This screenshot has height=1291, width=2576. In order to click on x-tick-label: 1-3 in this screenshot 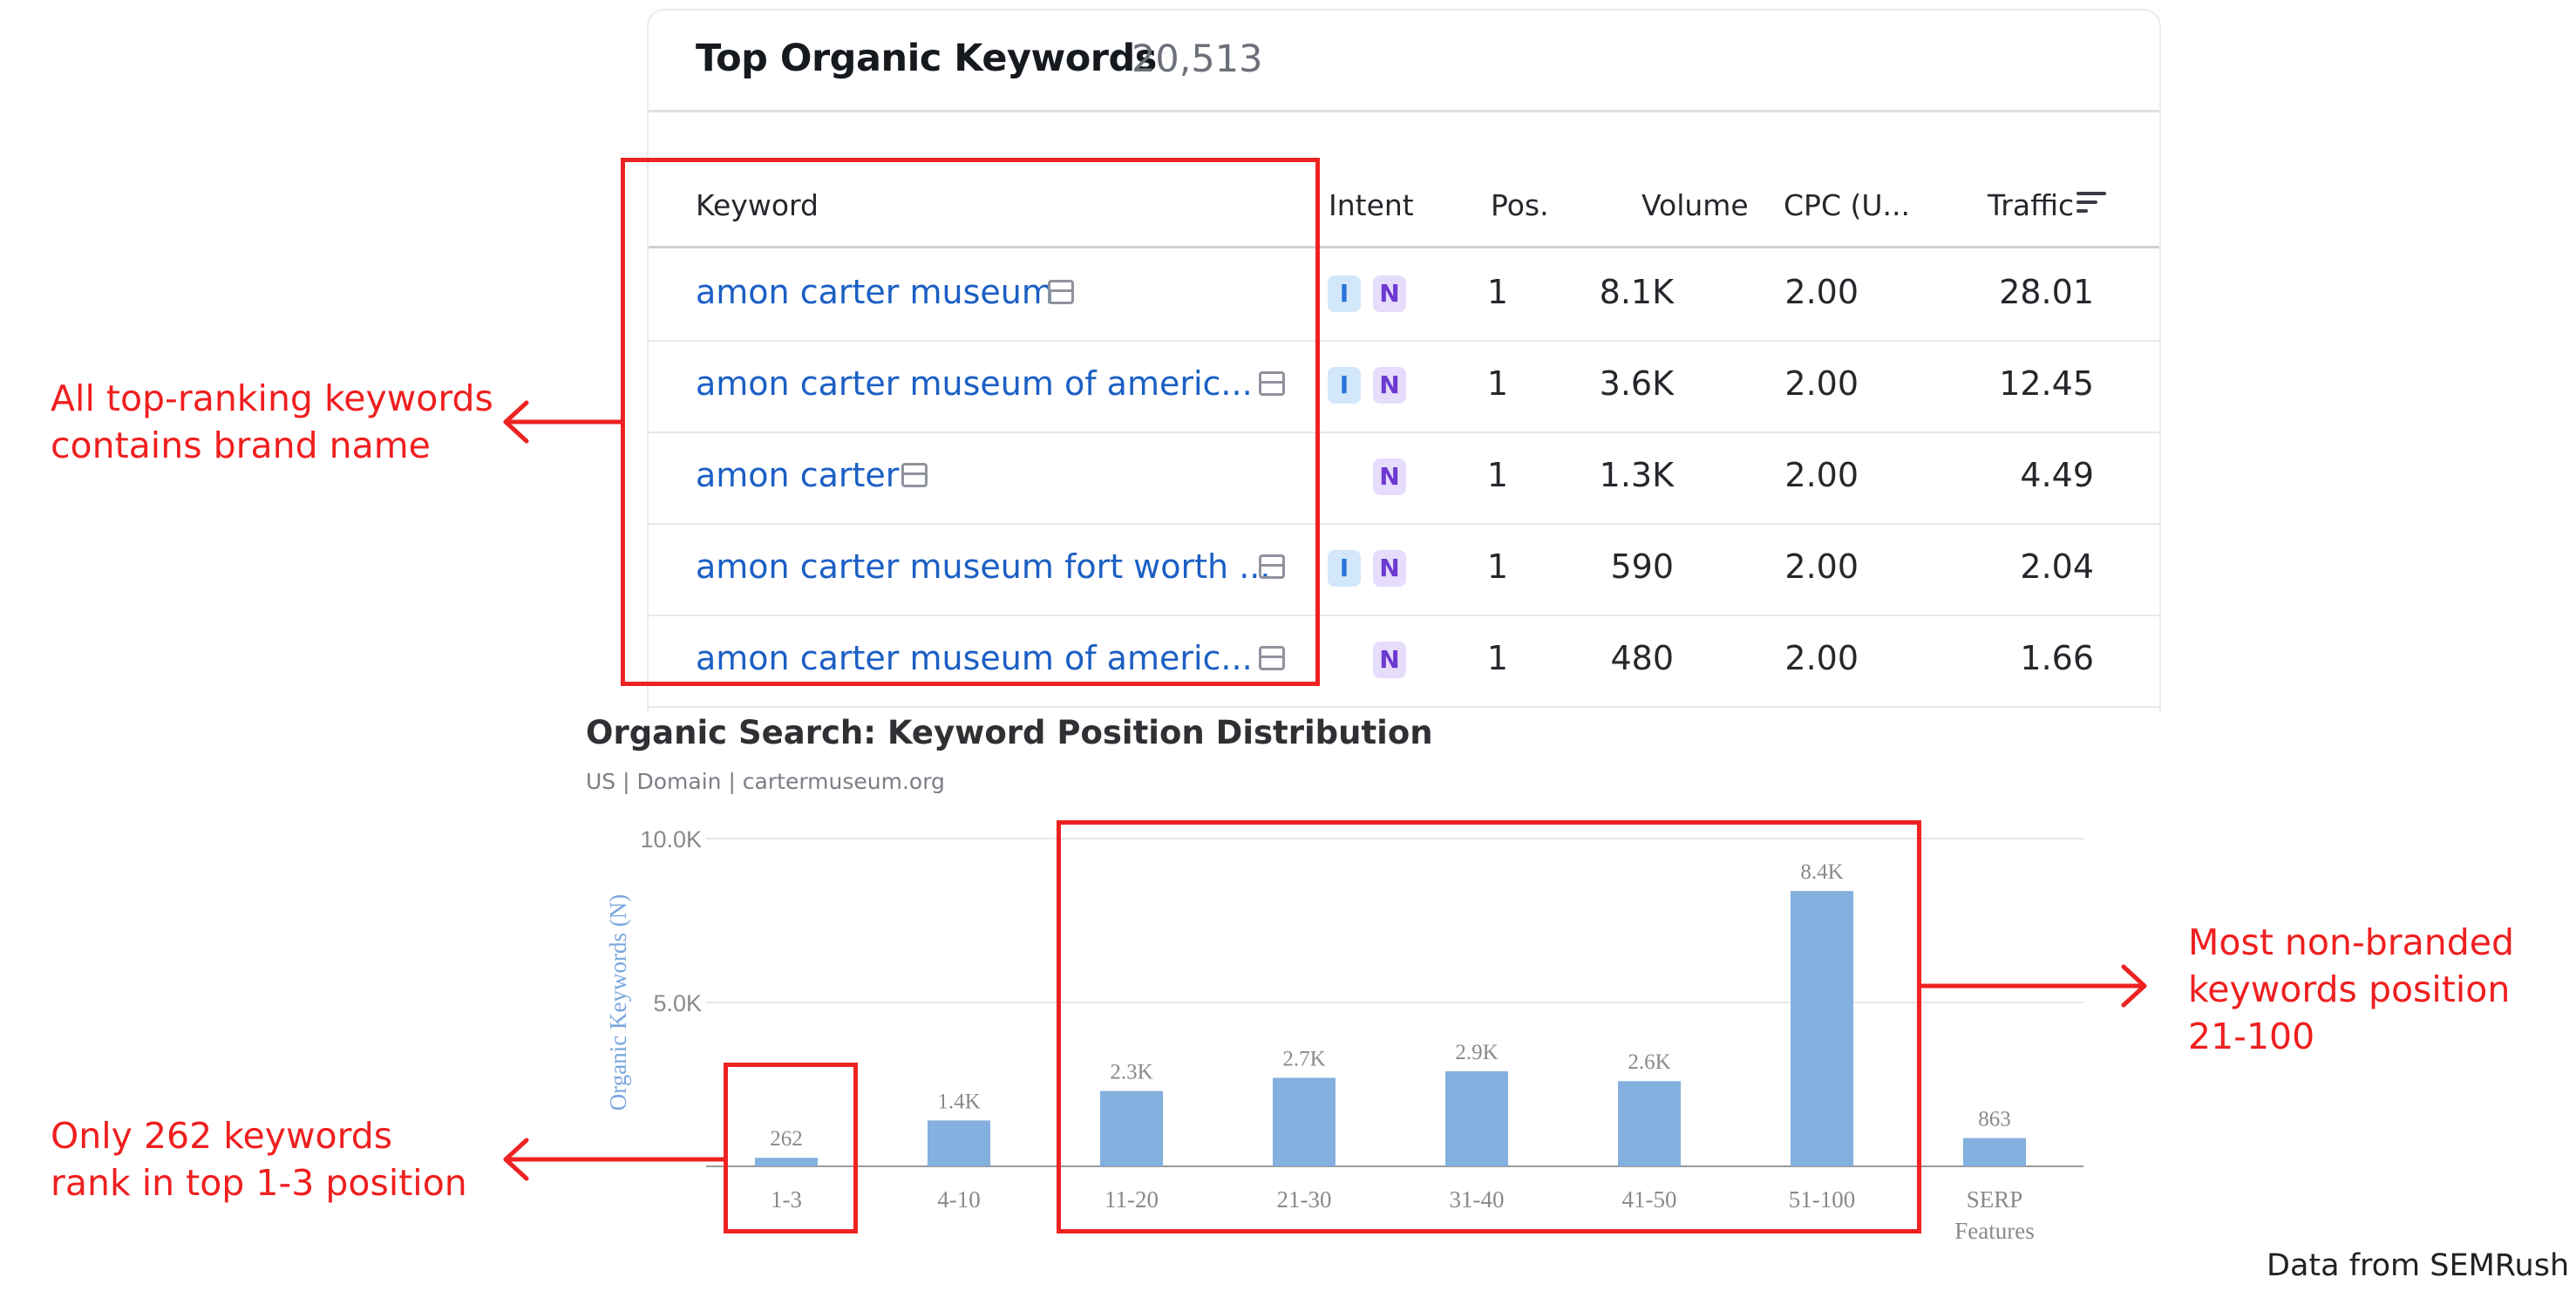, I will do `click(787, 1199)`.